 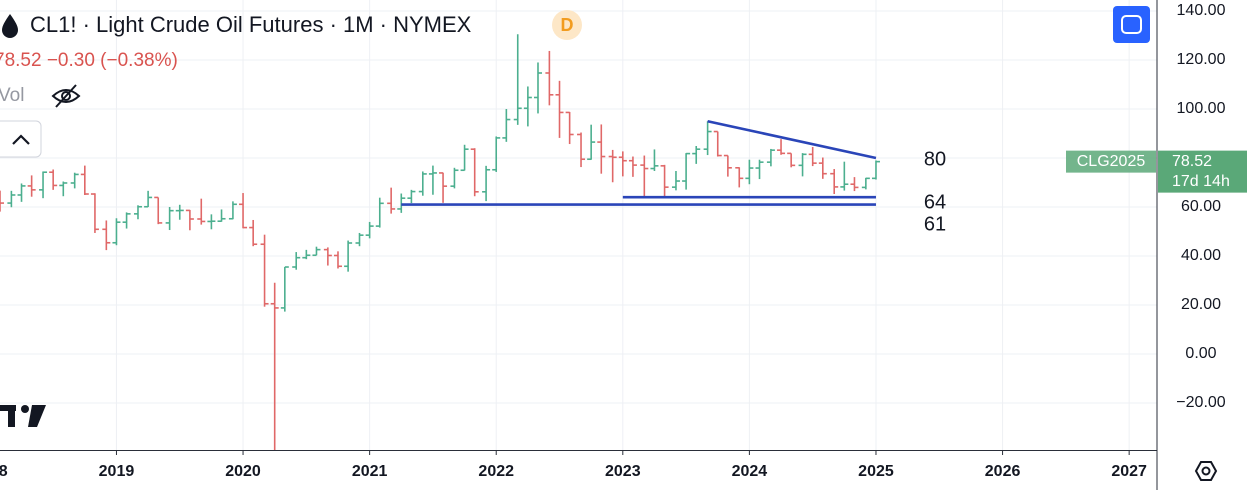 I want to click on badge: D, so click(x=567, y=25).